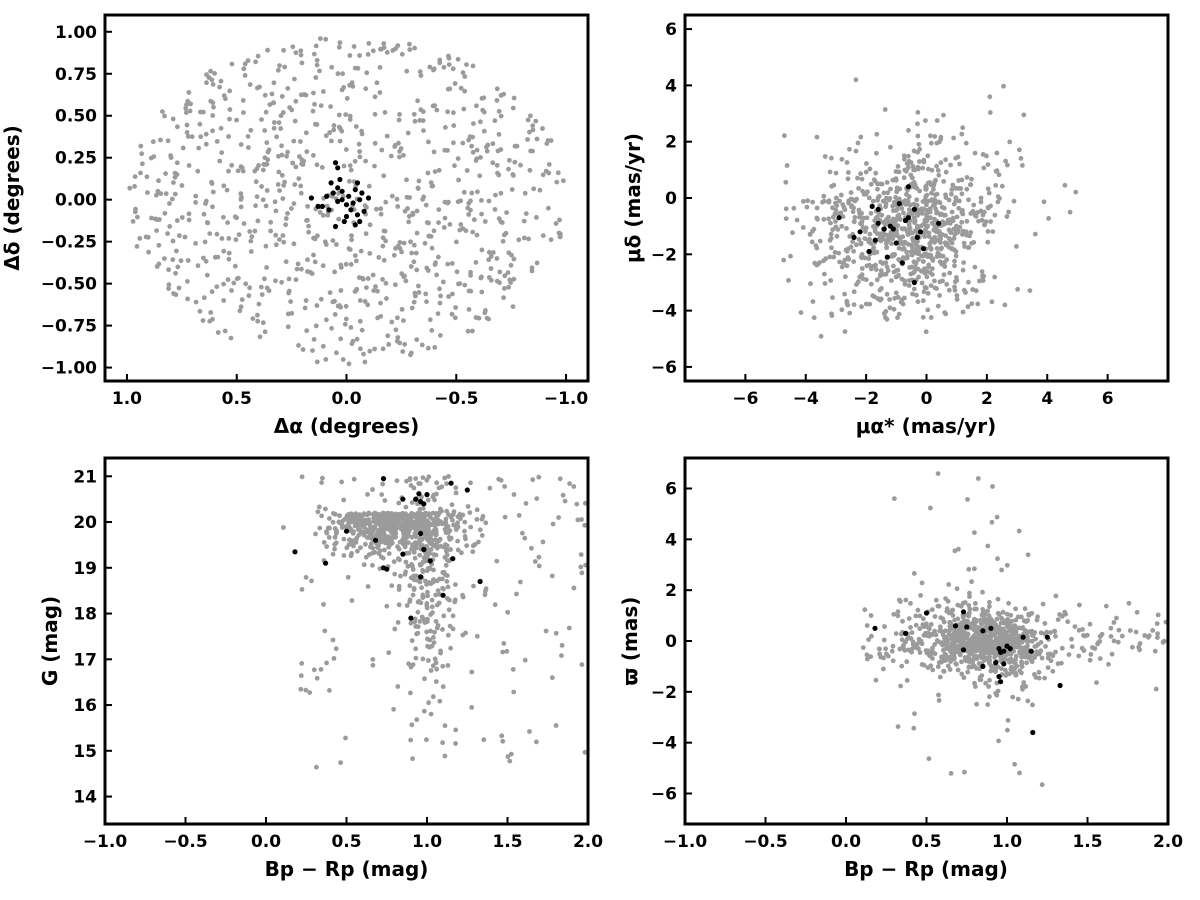  What do you see at coordinates (327, 196) in the screenshot?
I see `sky-member-point` at bounding box center [327, 196].